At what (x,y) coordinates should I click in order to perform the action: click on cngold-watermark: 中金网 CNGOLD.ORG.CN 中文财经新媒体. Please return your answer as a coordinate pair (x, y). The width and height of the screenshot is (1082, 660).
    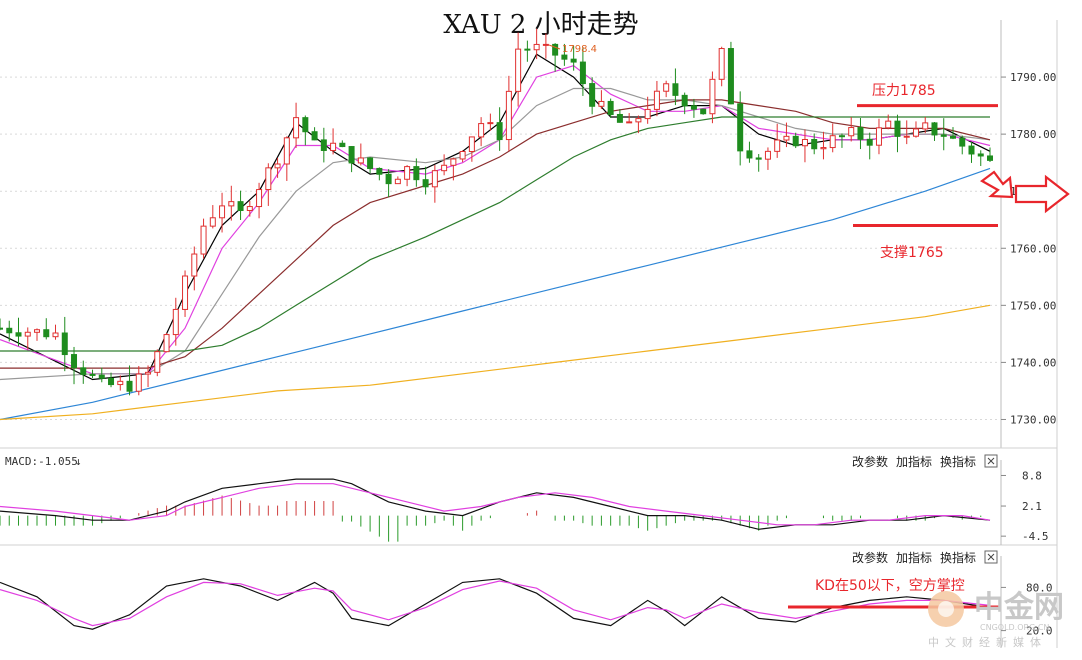
    Looking at the image, I should click on (996, 619).